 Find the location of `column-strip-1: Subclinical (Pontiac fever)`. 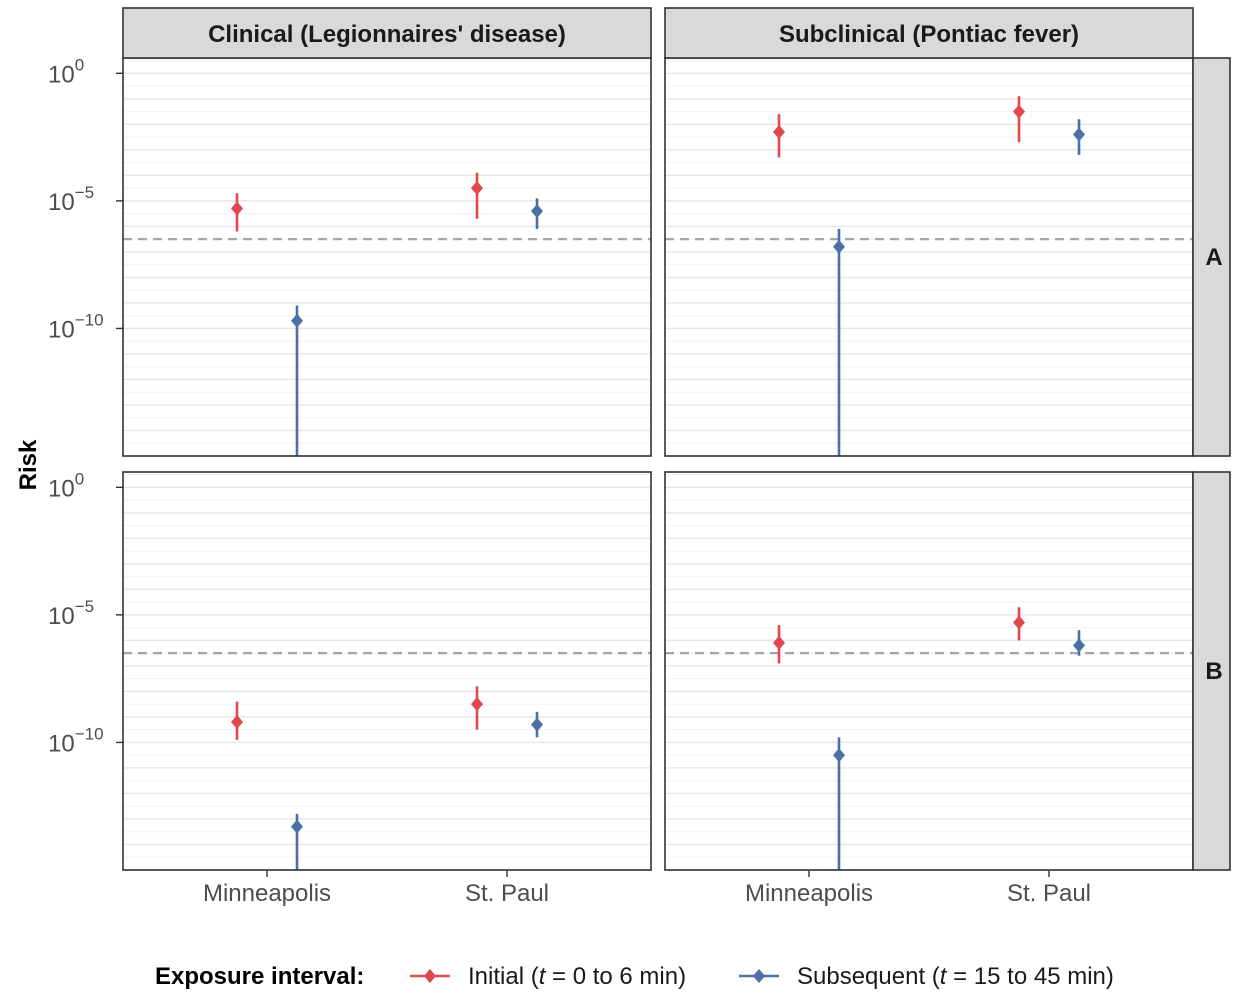

column-strip-1: Subclinical (Pontiac fever) is located at coordinates (929, 33).